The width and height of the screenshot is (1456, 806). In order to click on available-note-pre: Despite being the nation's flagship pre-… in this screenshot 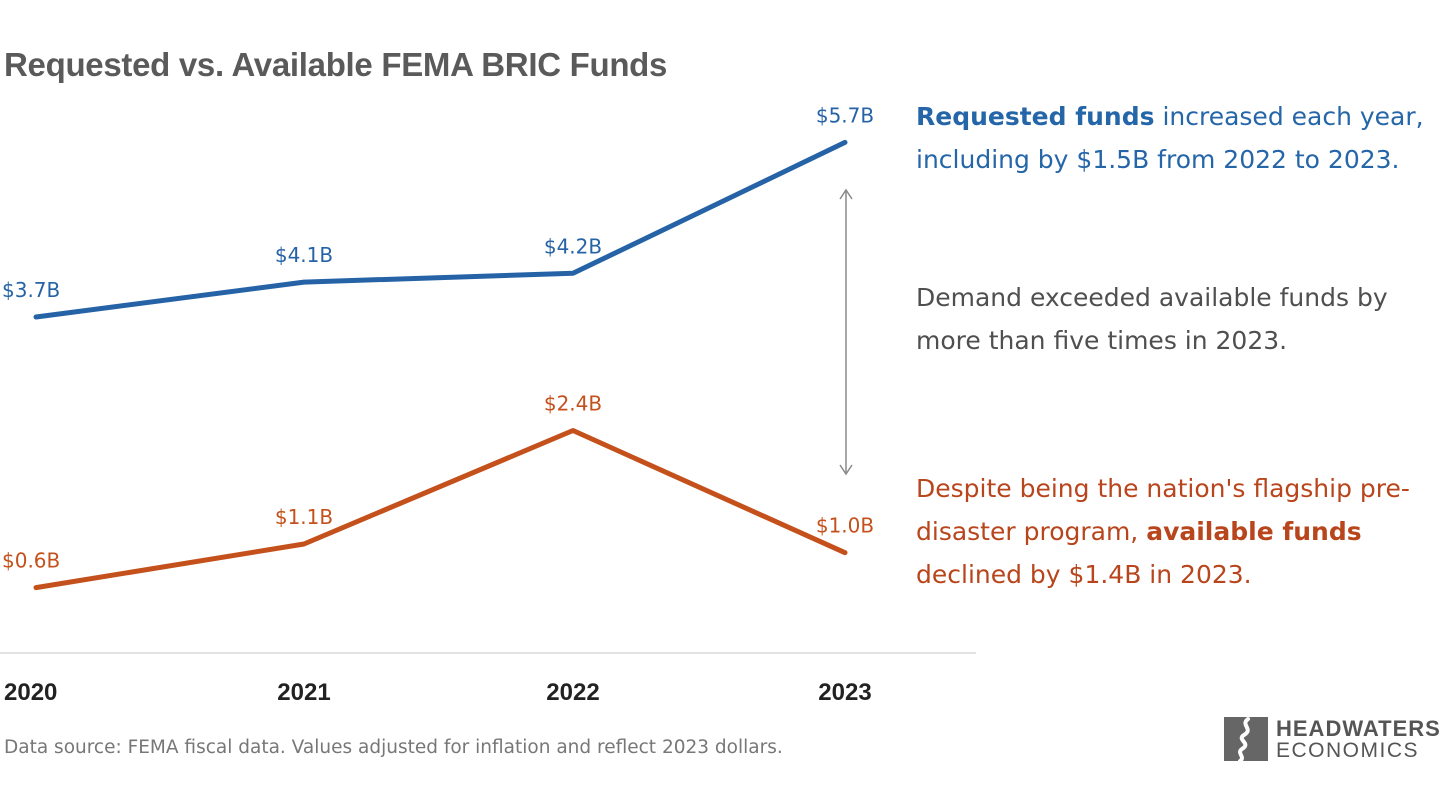, I will do `click(1163, 510)`.